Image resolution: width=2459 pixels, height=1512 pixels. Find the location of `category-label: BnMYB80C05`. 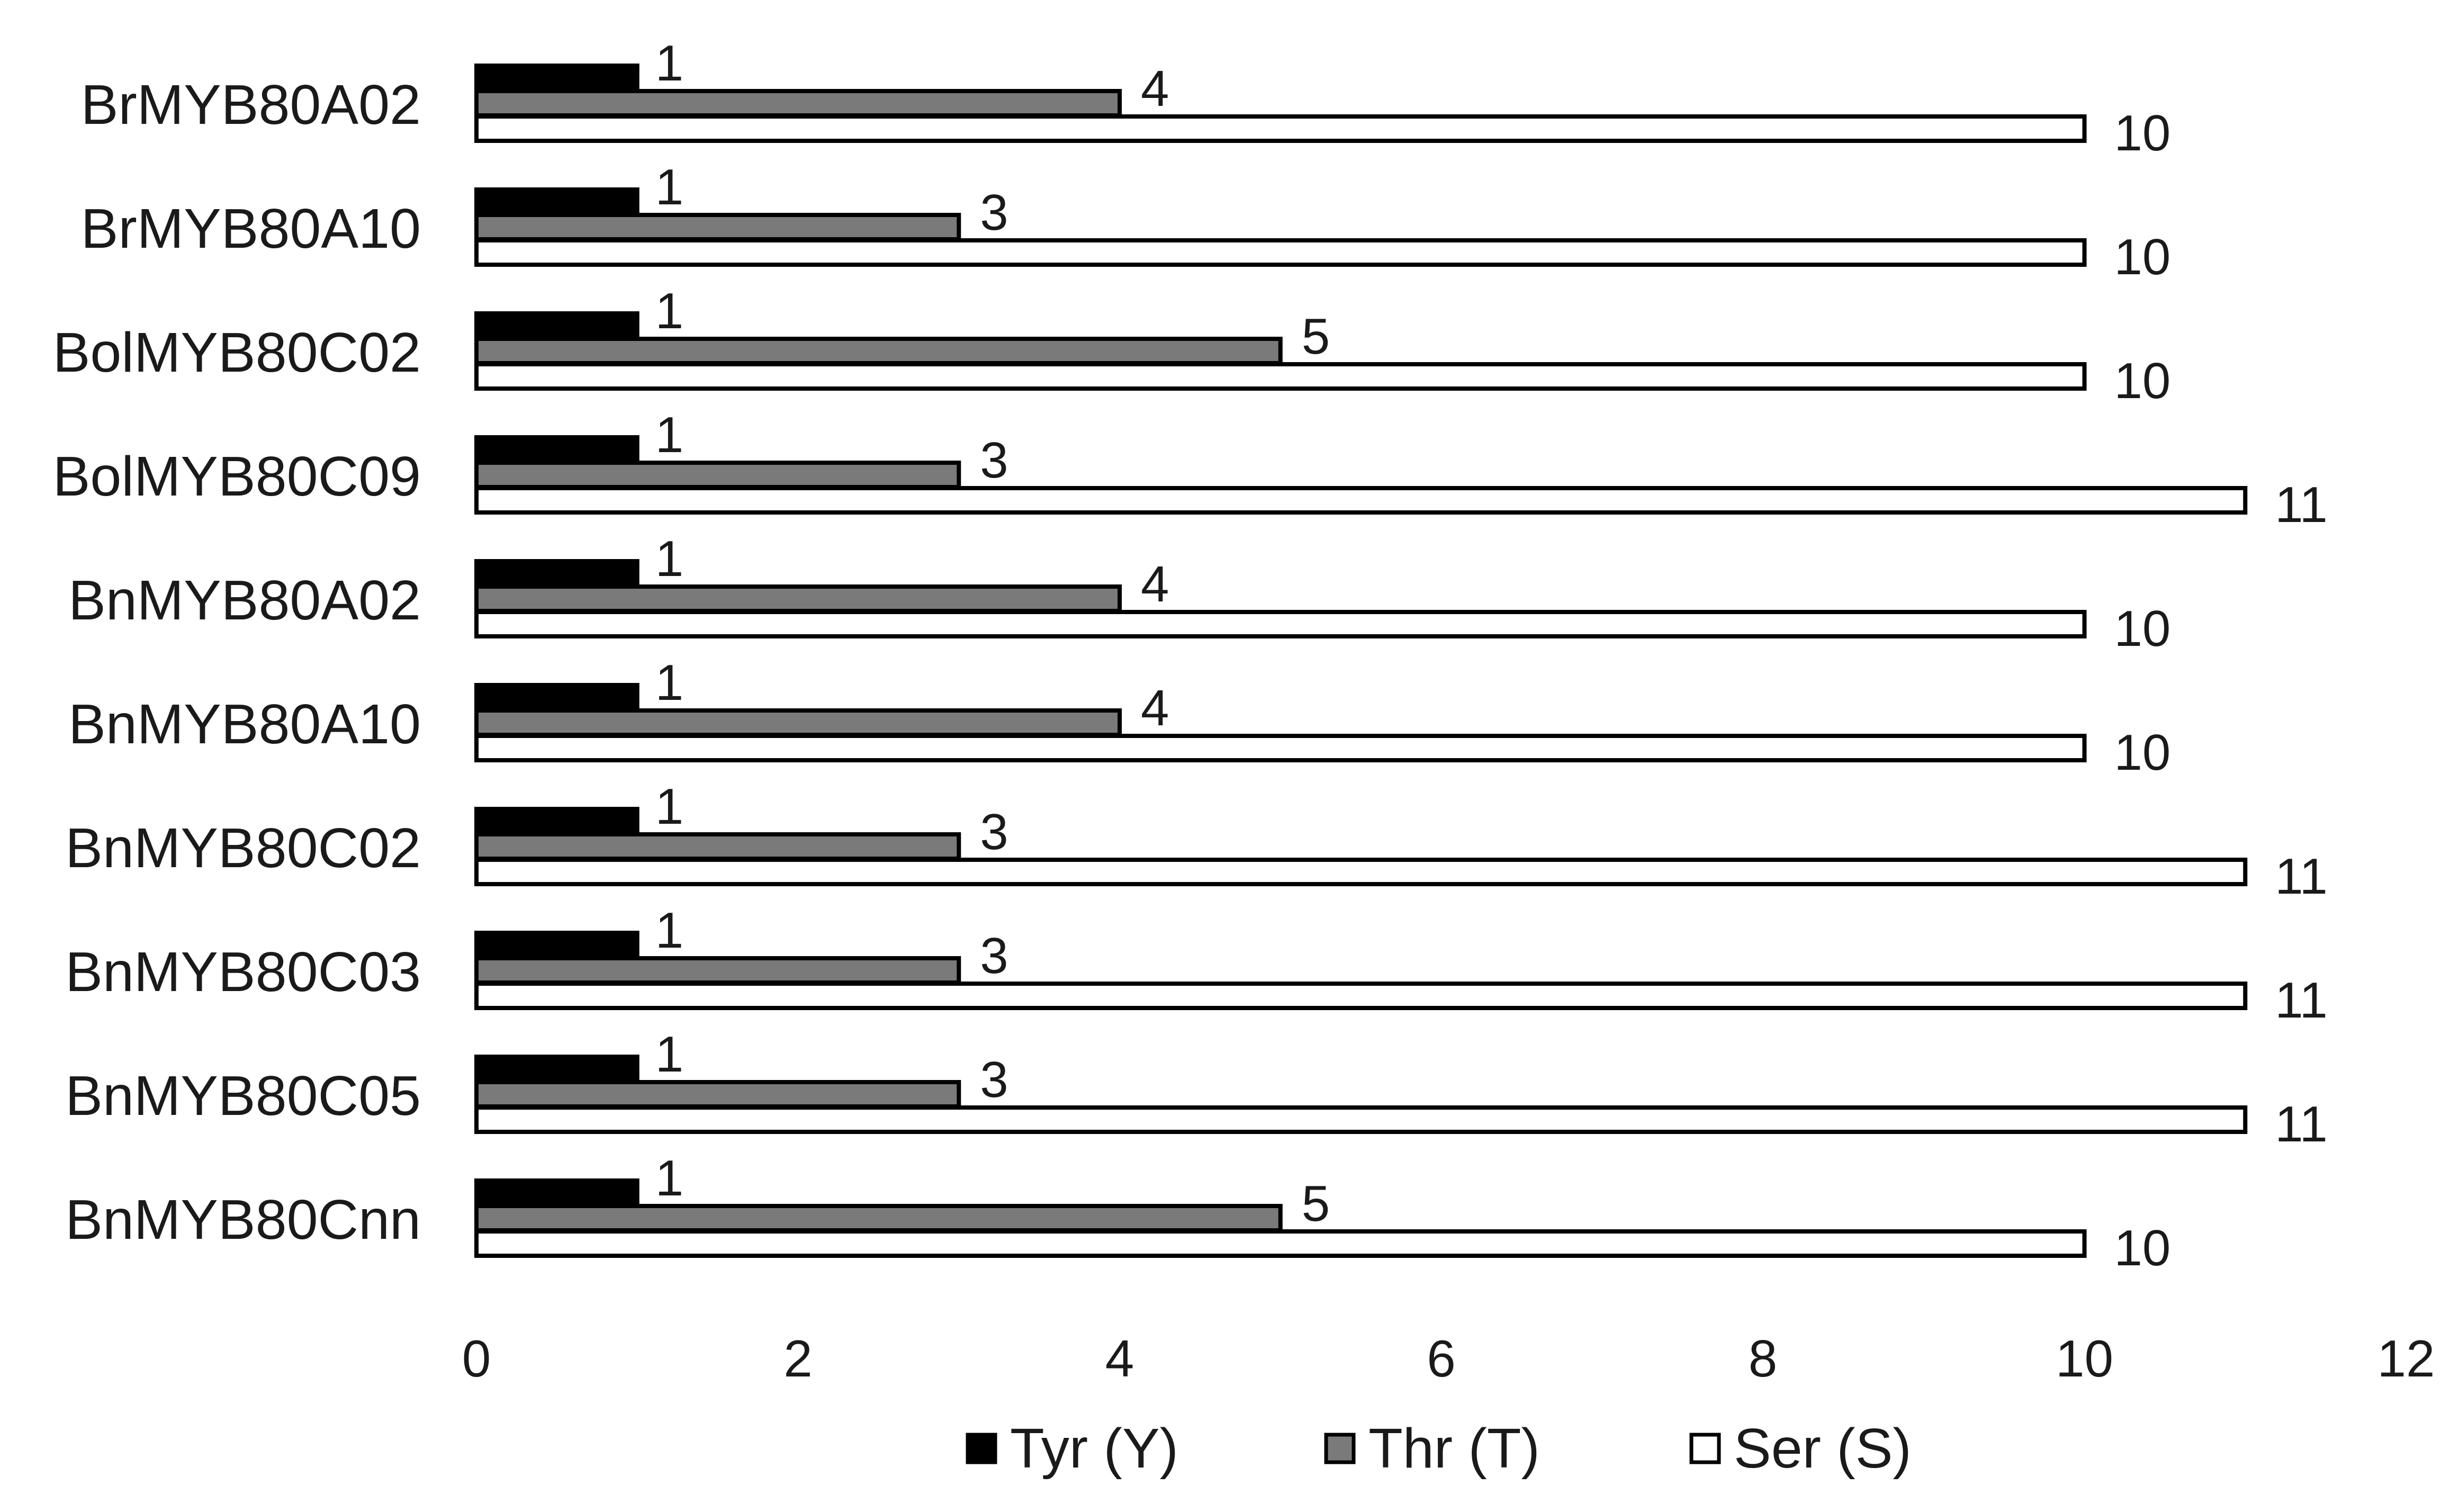

category-label: BnMYB80C05 is located at coordinates (243, 1096).